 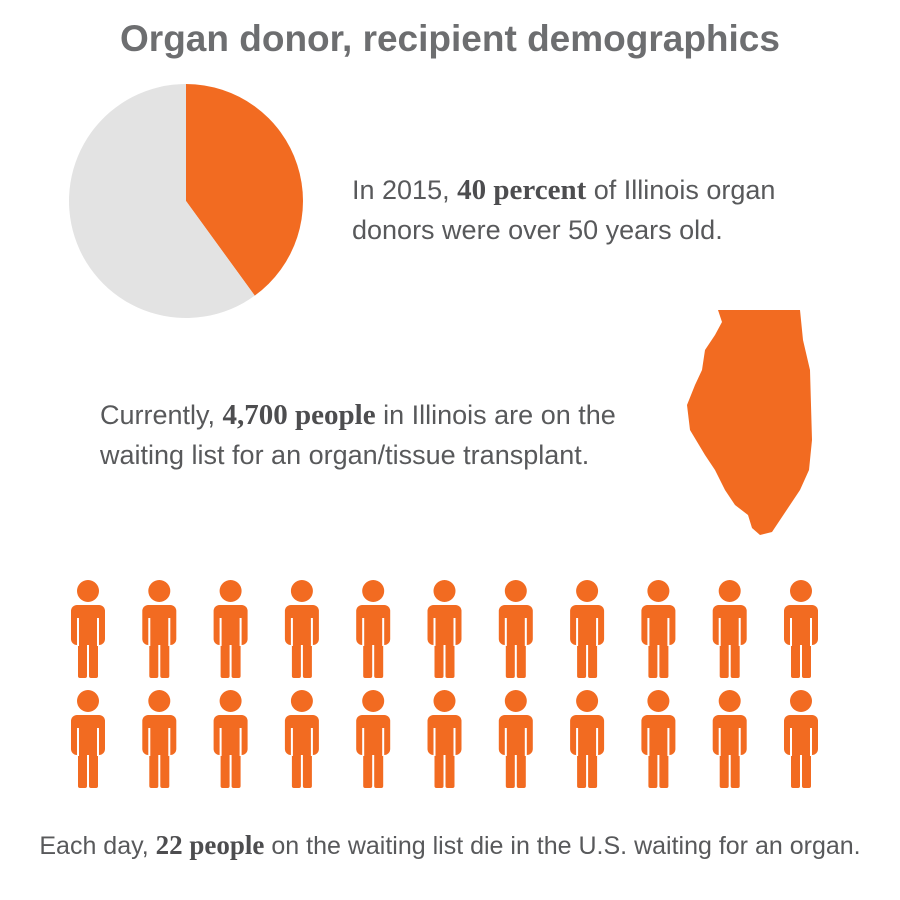 I want to click on fact-highlight: 22 people, so click(x=210, y=845).